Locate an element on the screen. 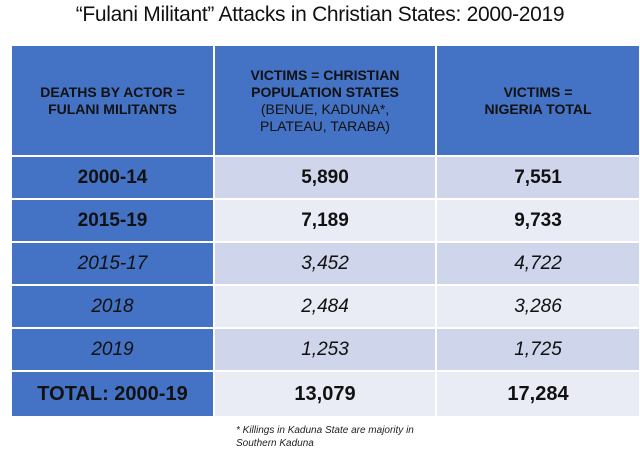 This screenshot has height=453, width=640. table-row: 2019 1,253 1,725 is located at coordinates (325, 349).